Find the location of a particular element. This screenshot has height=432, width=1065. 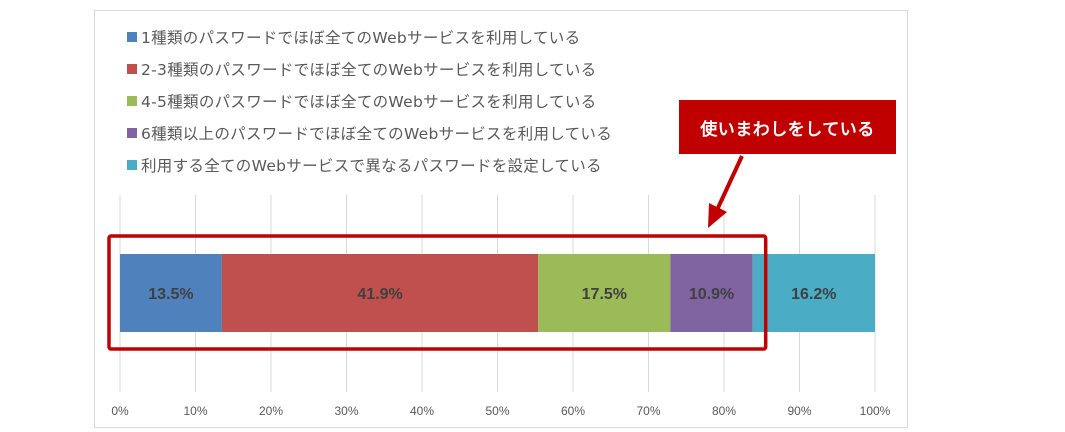

legend-item: 4-5種類のパスワードでほぼ全てのWebサービスを利用している is located at coordinates (361, 101).